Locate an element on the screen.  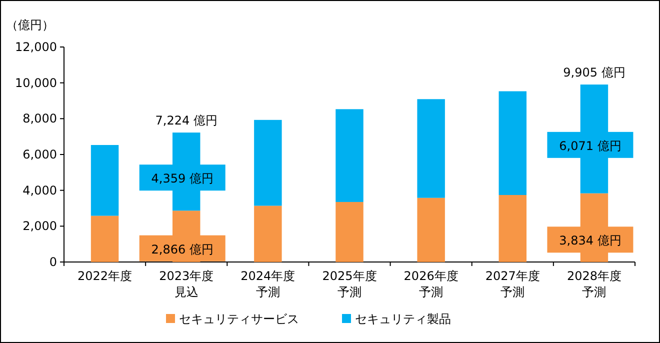
x-tick-label: 2023年度見込 is located at coordinates (186, 284).